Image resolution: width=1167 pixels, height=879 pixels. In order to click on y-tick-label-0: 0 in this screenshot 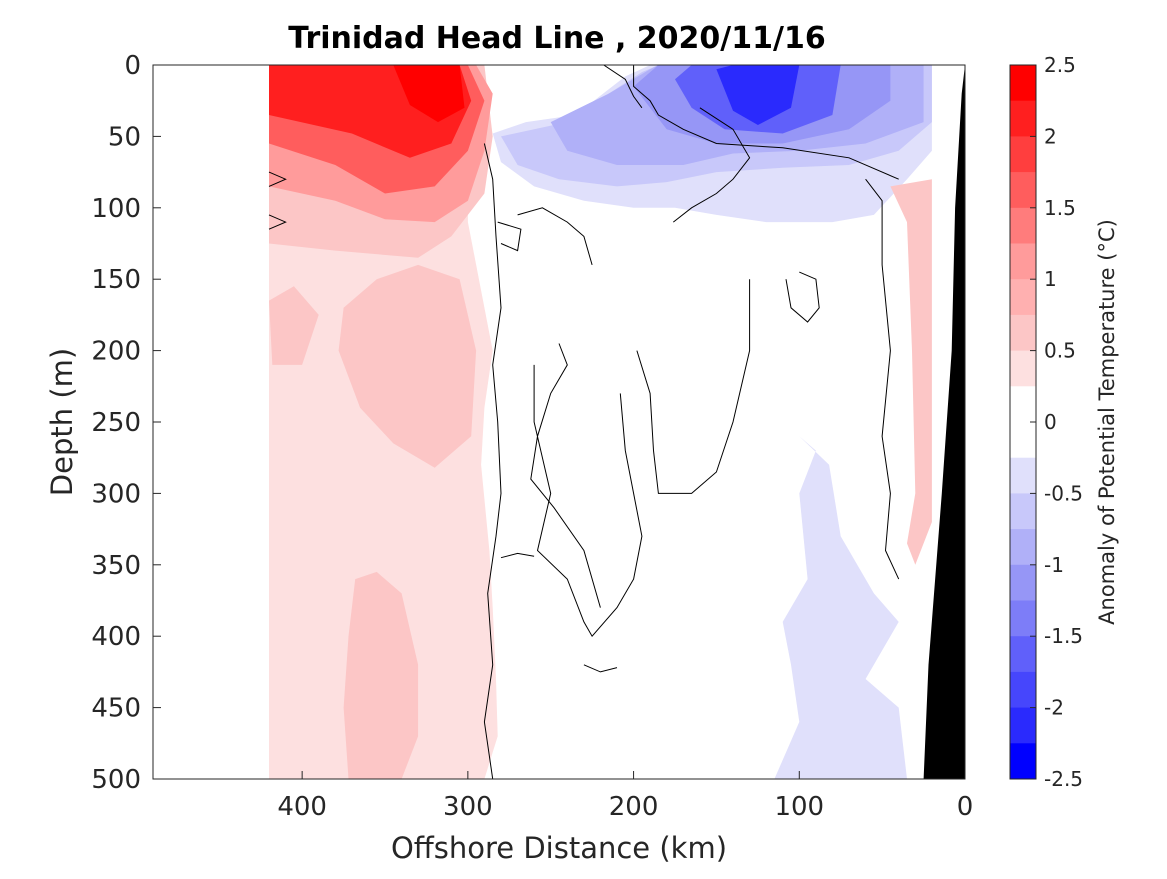, I will do `click(132, 66)`.